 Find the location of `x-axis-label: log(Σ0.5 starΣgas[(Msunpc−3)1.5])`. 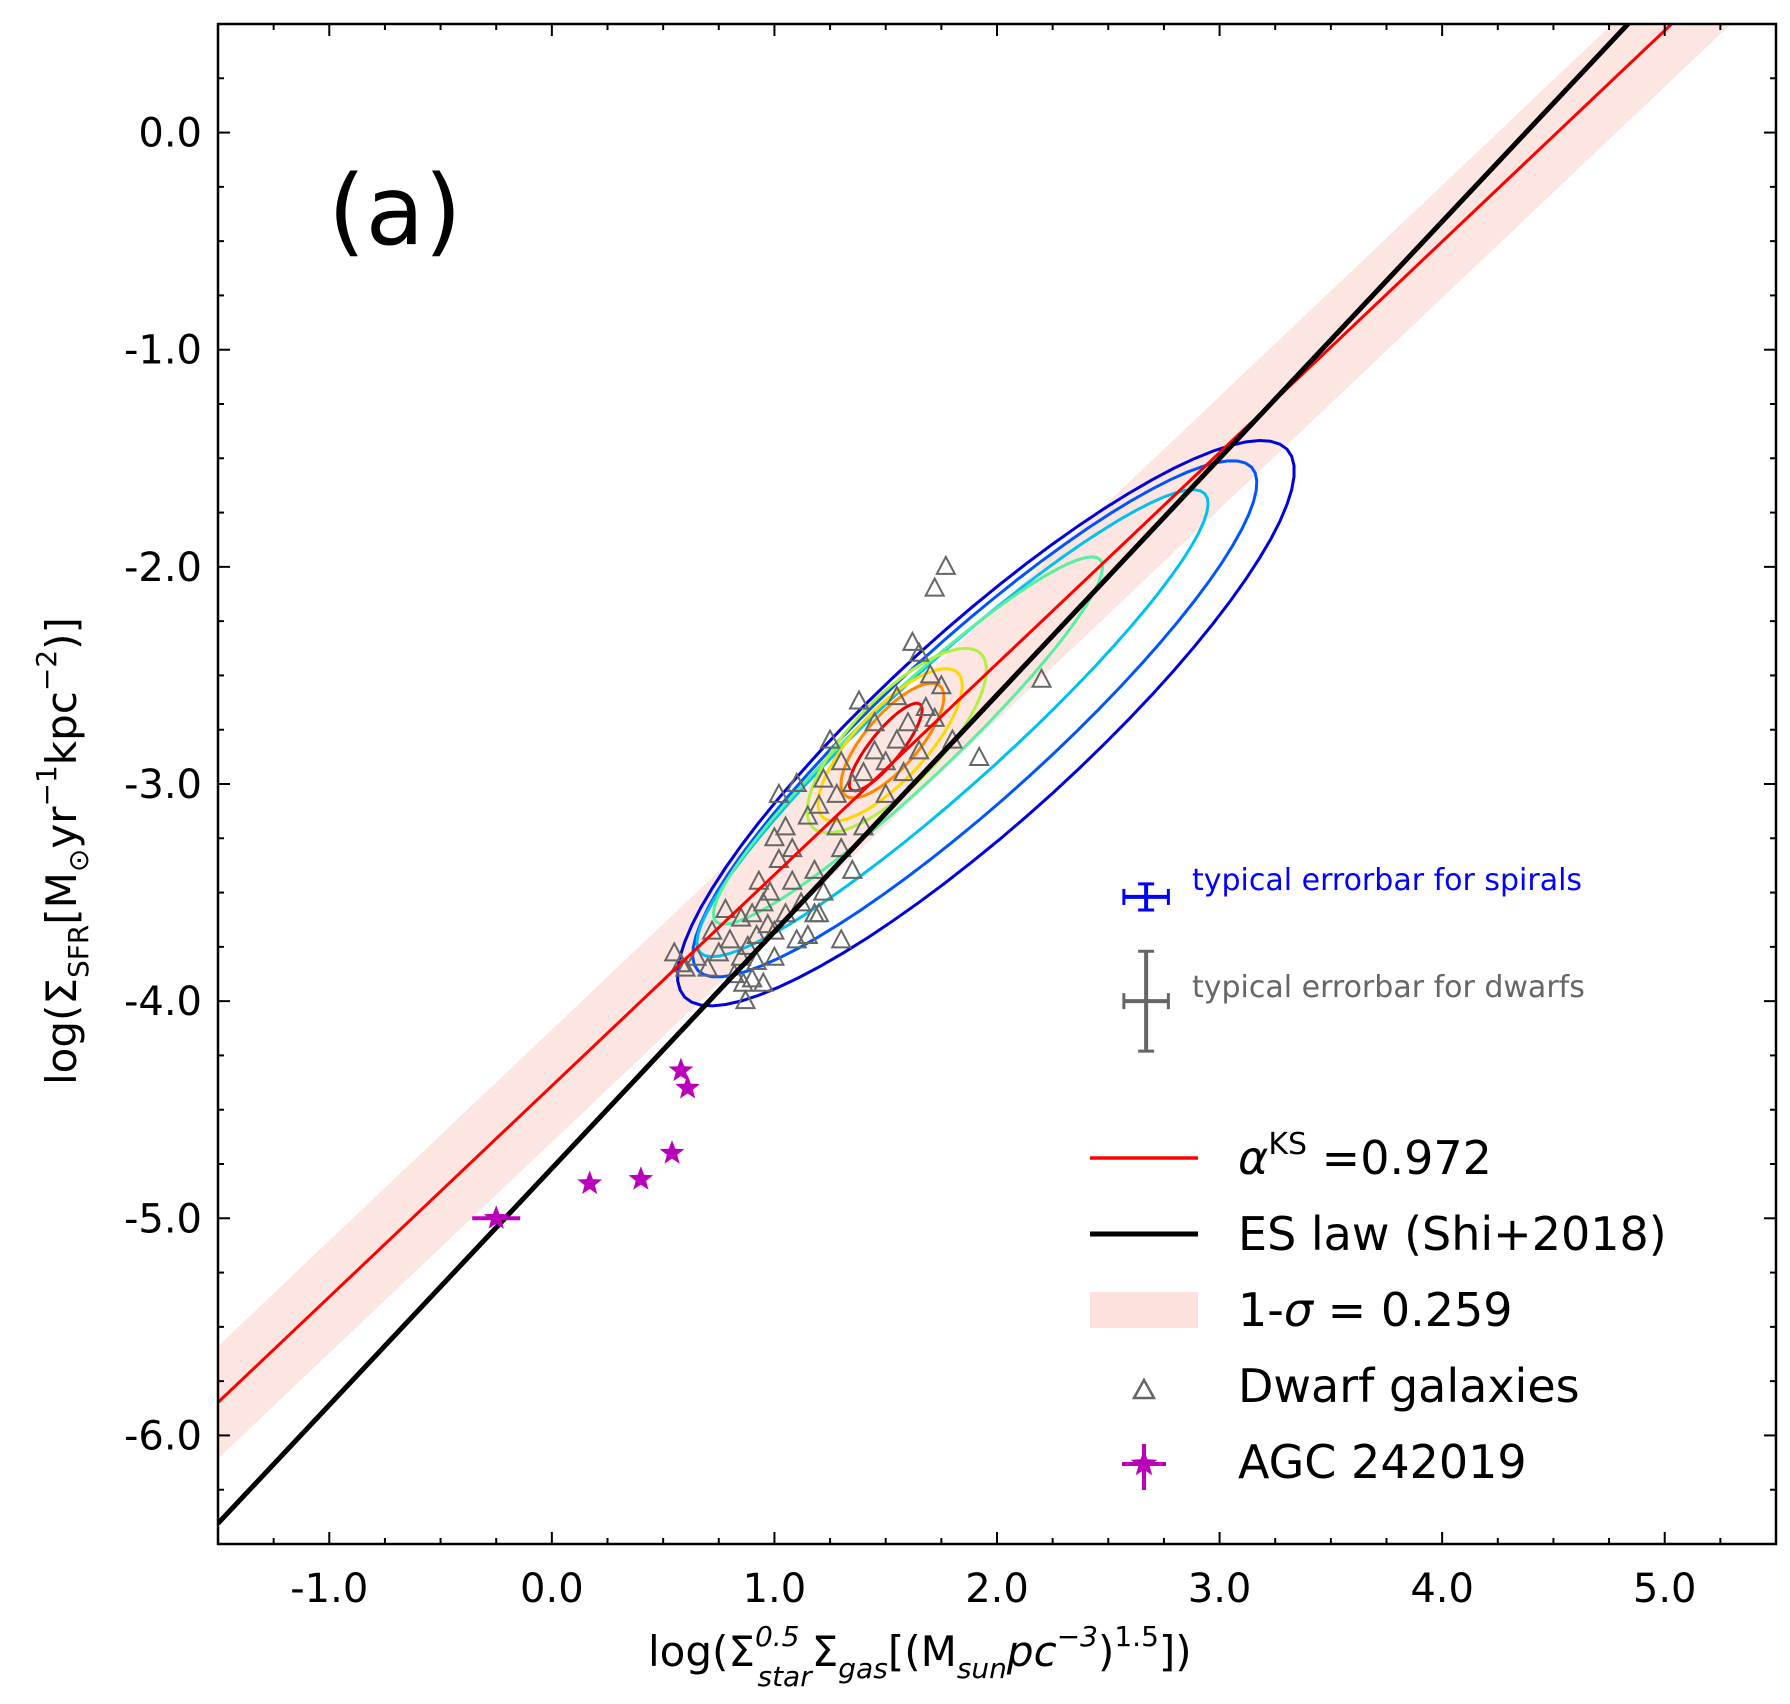

x-axis-label: log(Σ0.5 starΣgas[(Msunpc−3)1.5]) is located at coordinates (920, 1656).